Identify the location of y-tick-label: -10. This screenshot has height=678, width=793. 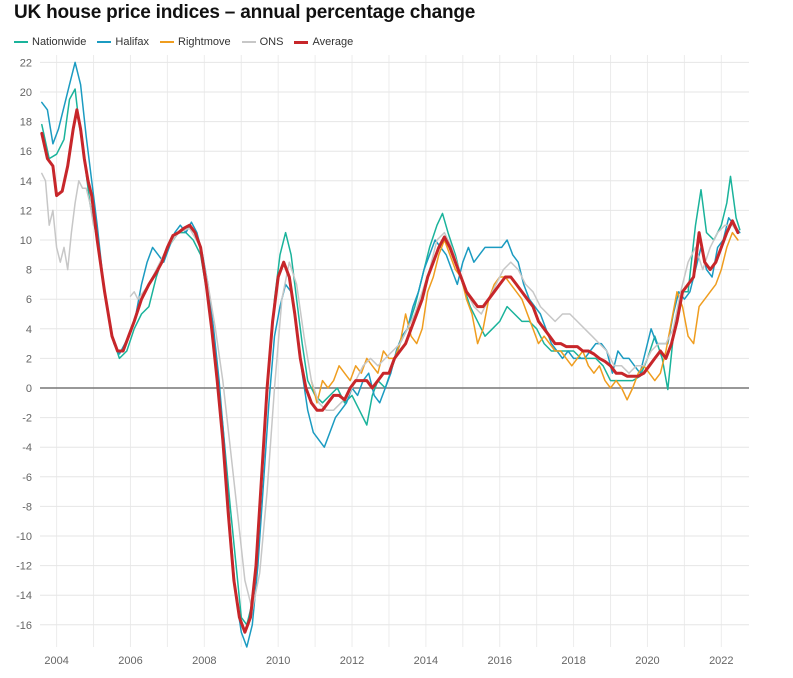
(24, 537).